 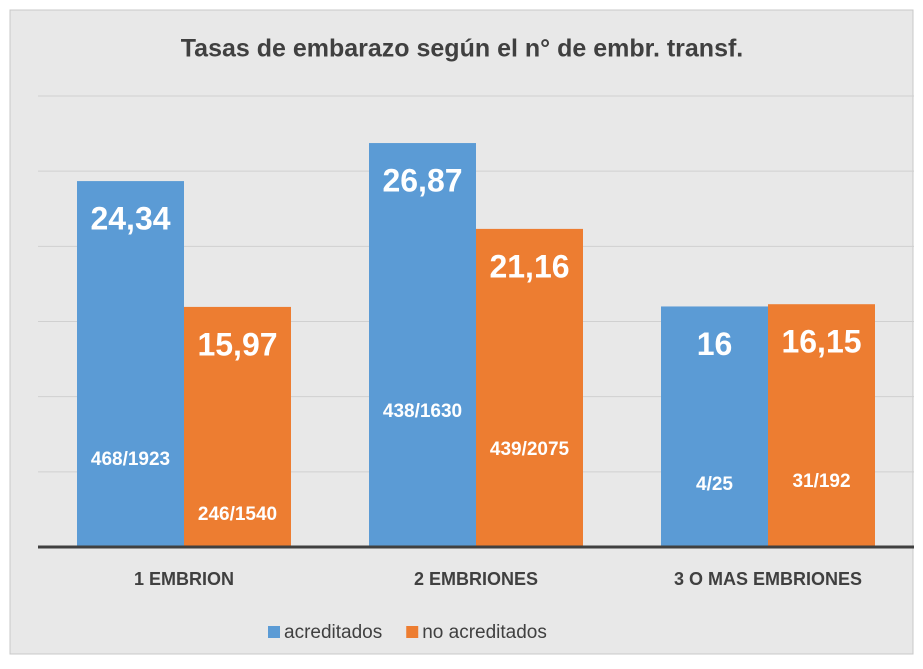 What do you see at coordinates (184, 579) in the screenshot?
I see `x-tick-label: 1 EMBRION` at bounding box center [184, 579].